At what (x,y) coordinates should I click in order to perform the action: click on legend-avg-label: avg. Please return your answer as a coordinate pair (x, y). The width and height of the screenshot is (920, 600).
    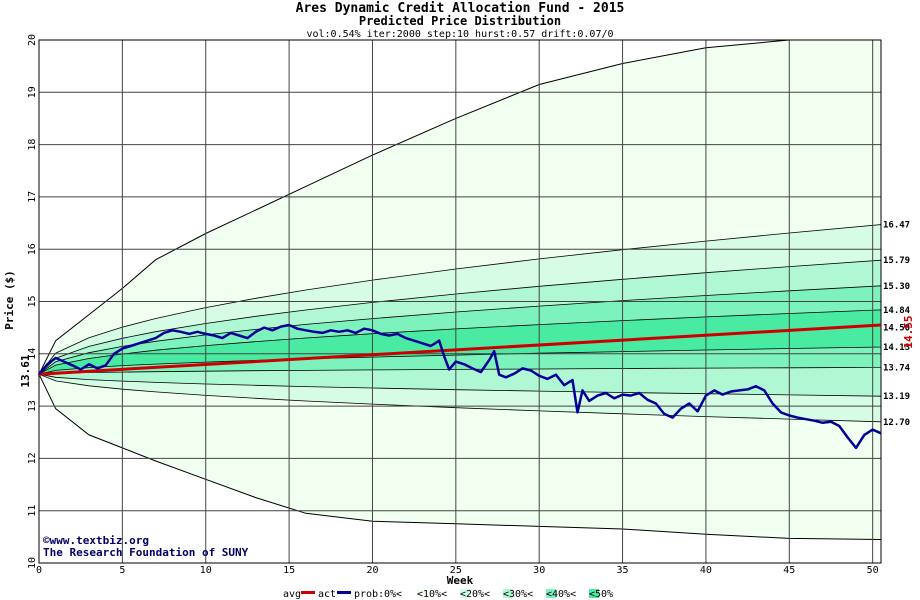
    Looking at the image, I should click on (292, 594).